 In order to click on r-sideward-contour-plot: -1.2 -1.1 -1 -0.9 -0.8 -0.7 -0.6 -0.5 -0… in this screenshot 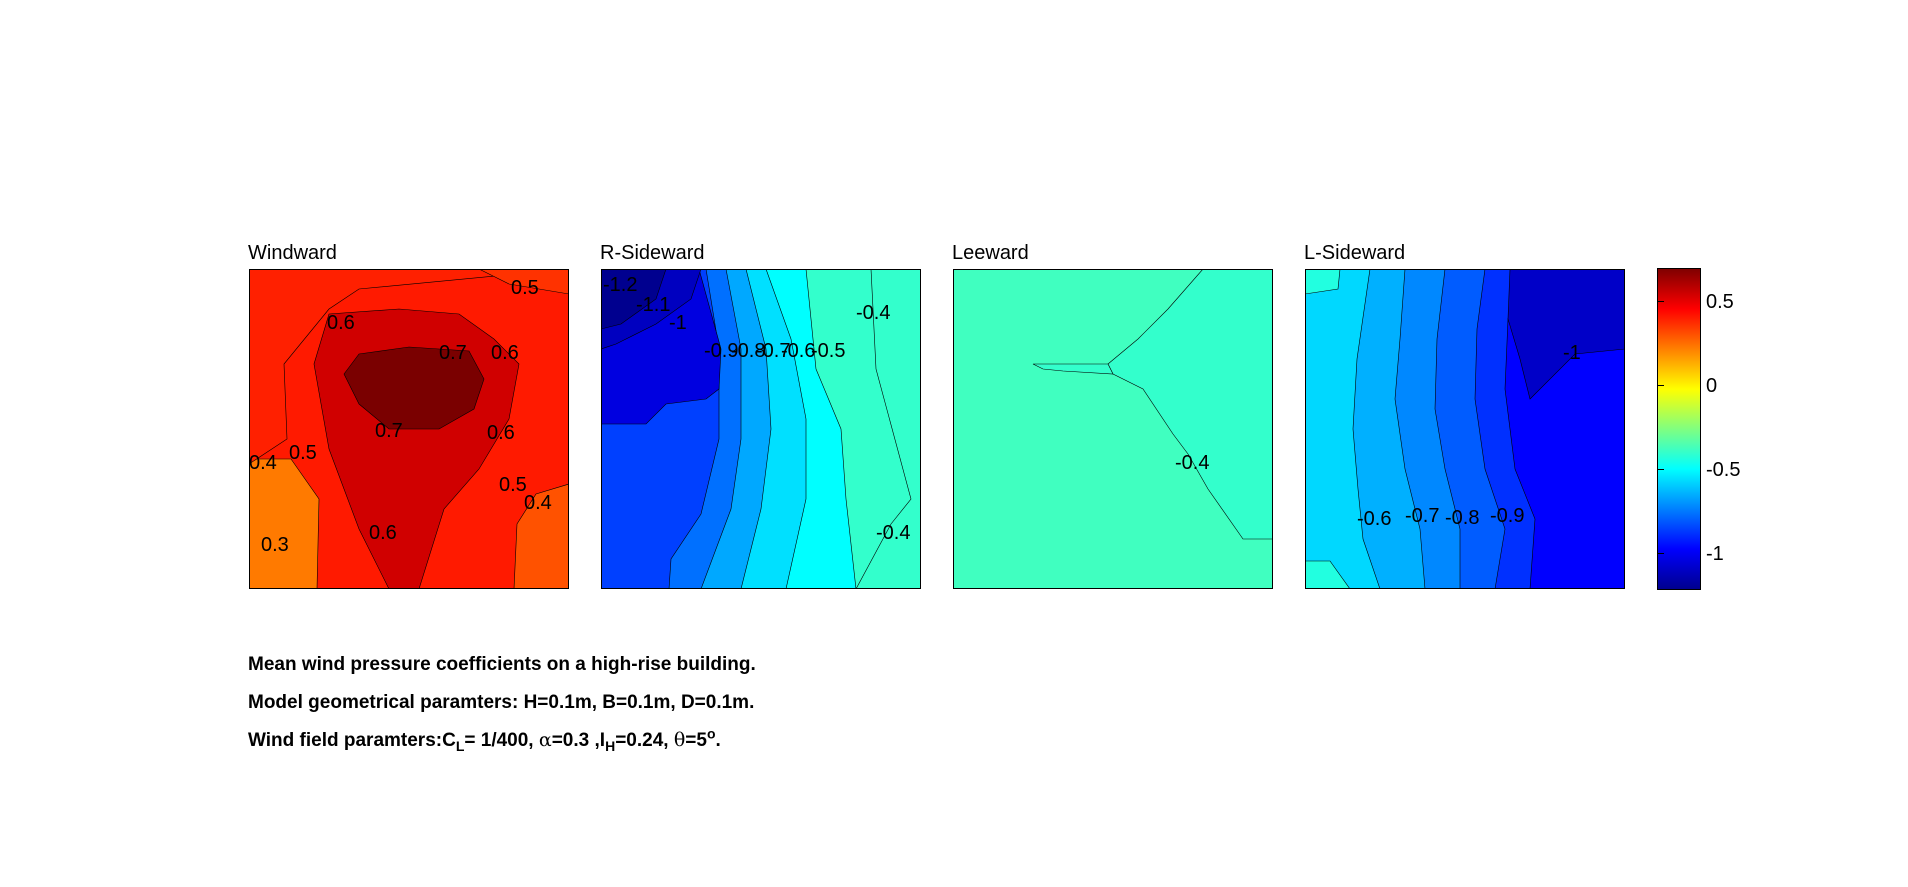, I will do `click(761, 429)`.